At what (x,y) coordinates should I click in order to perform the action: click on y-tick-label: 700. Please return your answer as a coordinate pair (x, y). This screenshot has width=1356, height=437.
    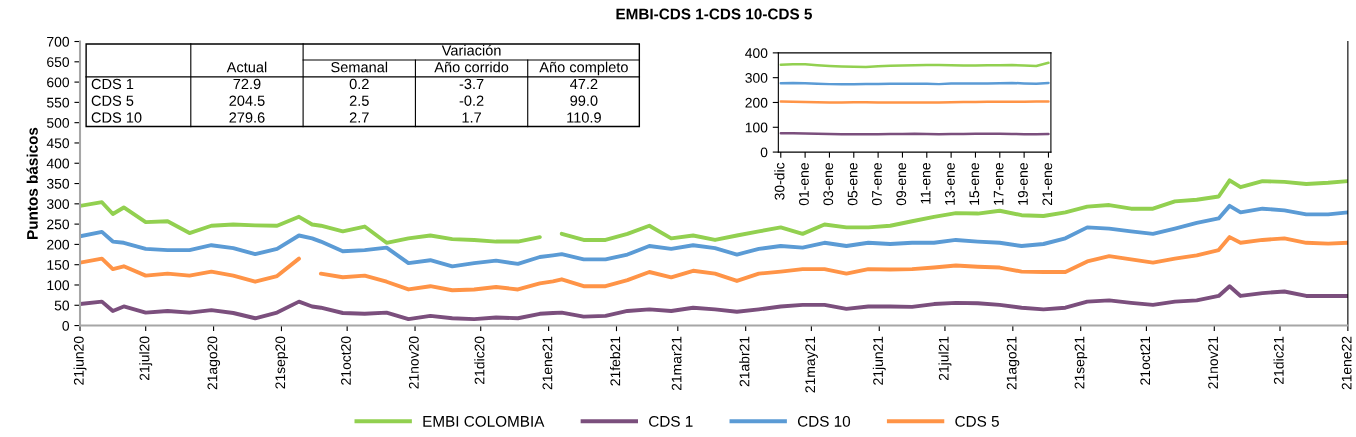
    Looking at the image, I should click on (58, 41).